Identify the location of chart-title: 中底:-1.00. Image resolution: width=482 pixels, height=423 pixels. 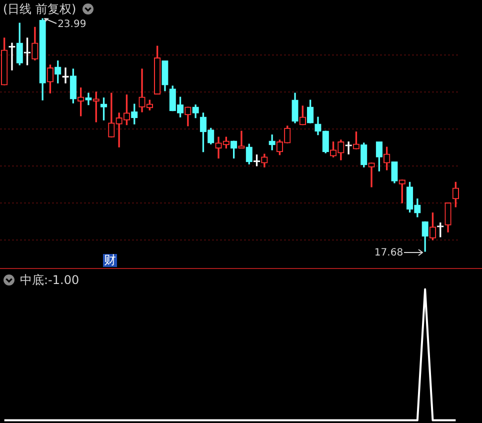
(50, 280).